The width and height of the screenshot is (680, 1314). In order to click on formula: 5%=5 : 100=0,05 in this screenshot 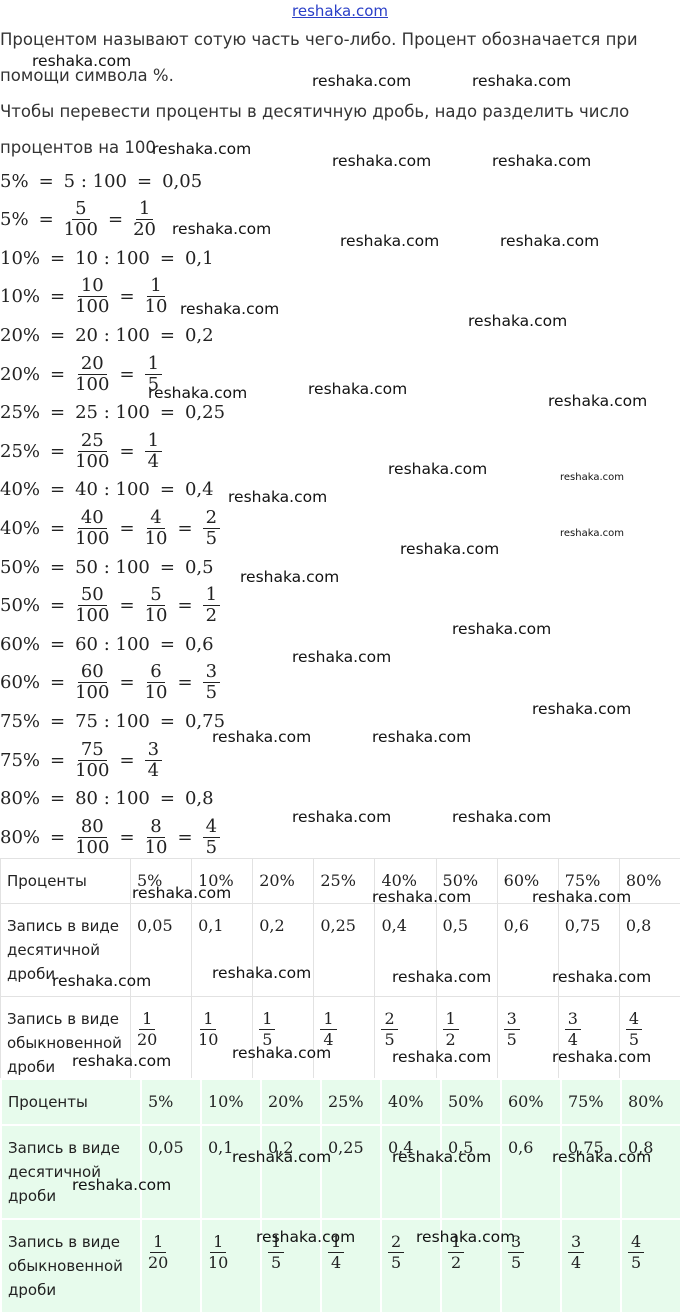, I will do `click(101, 181)`.